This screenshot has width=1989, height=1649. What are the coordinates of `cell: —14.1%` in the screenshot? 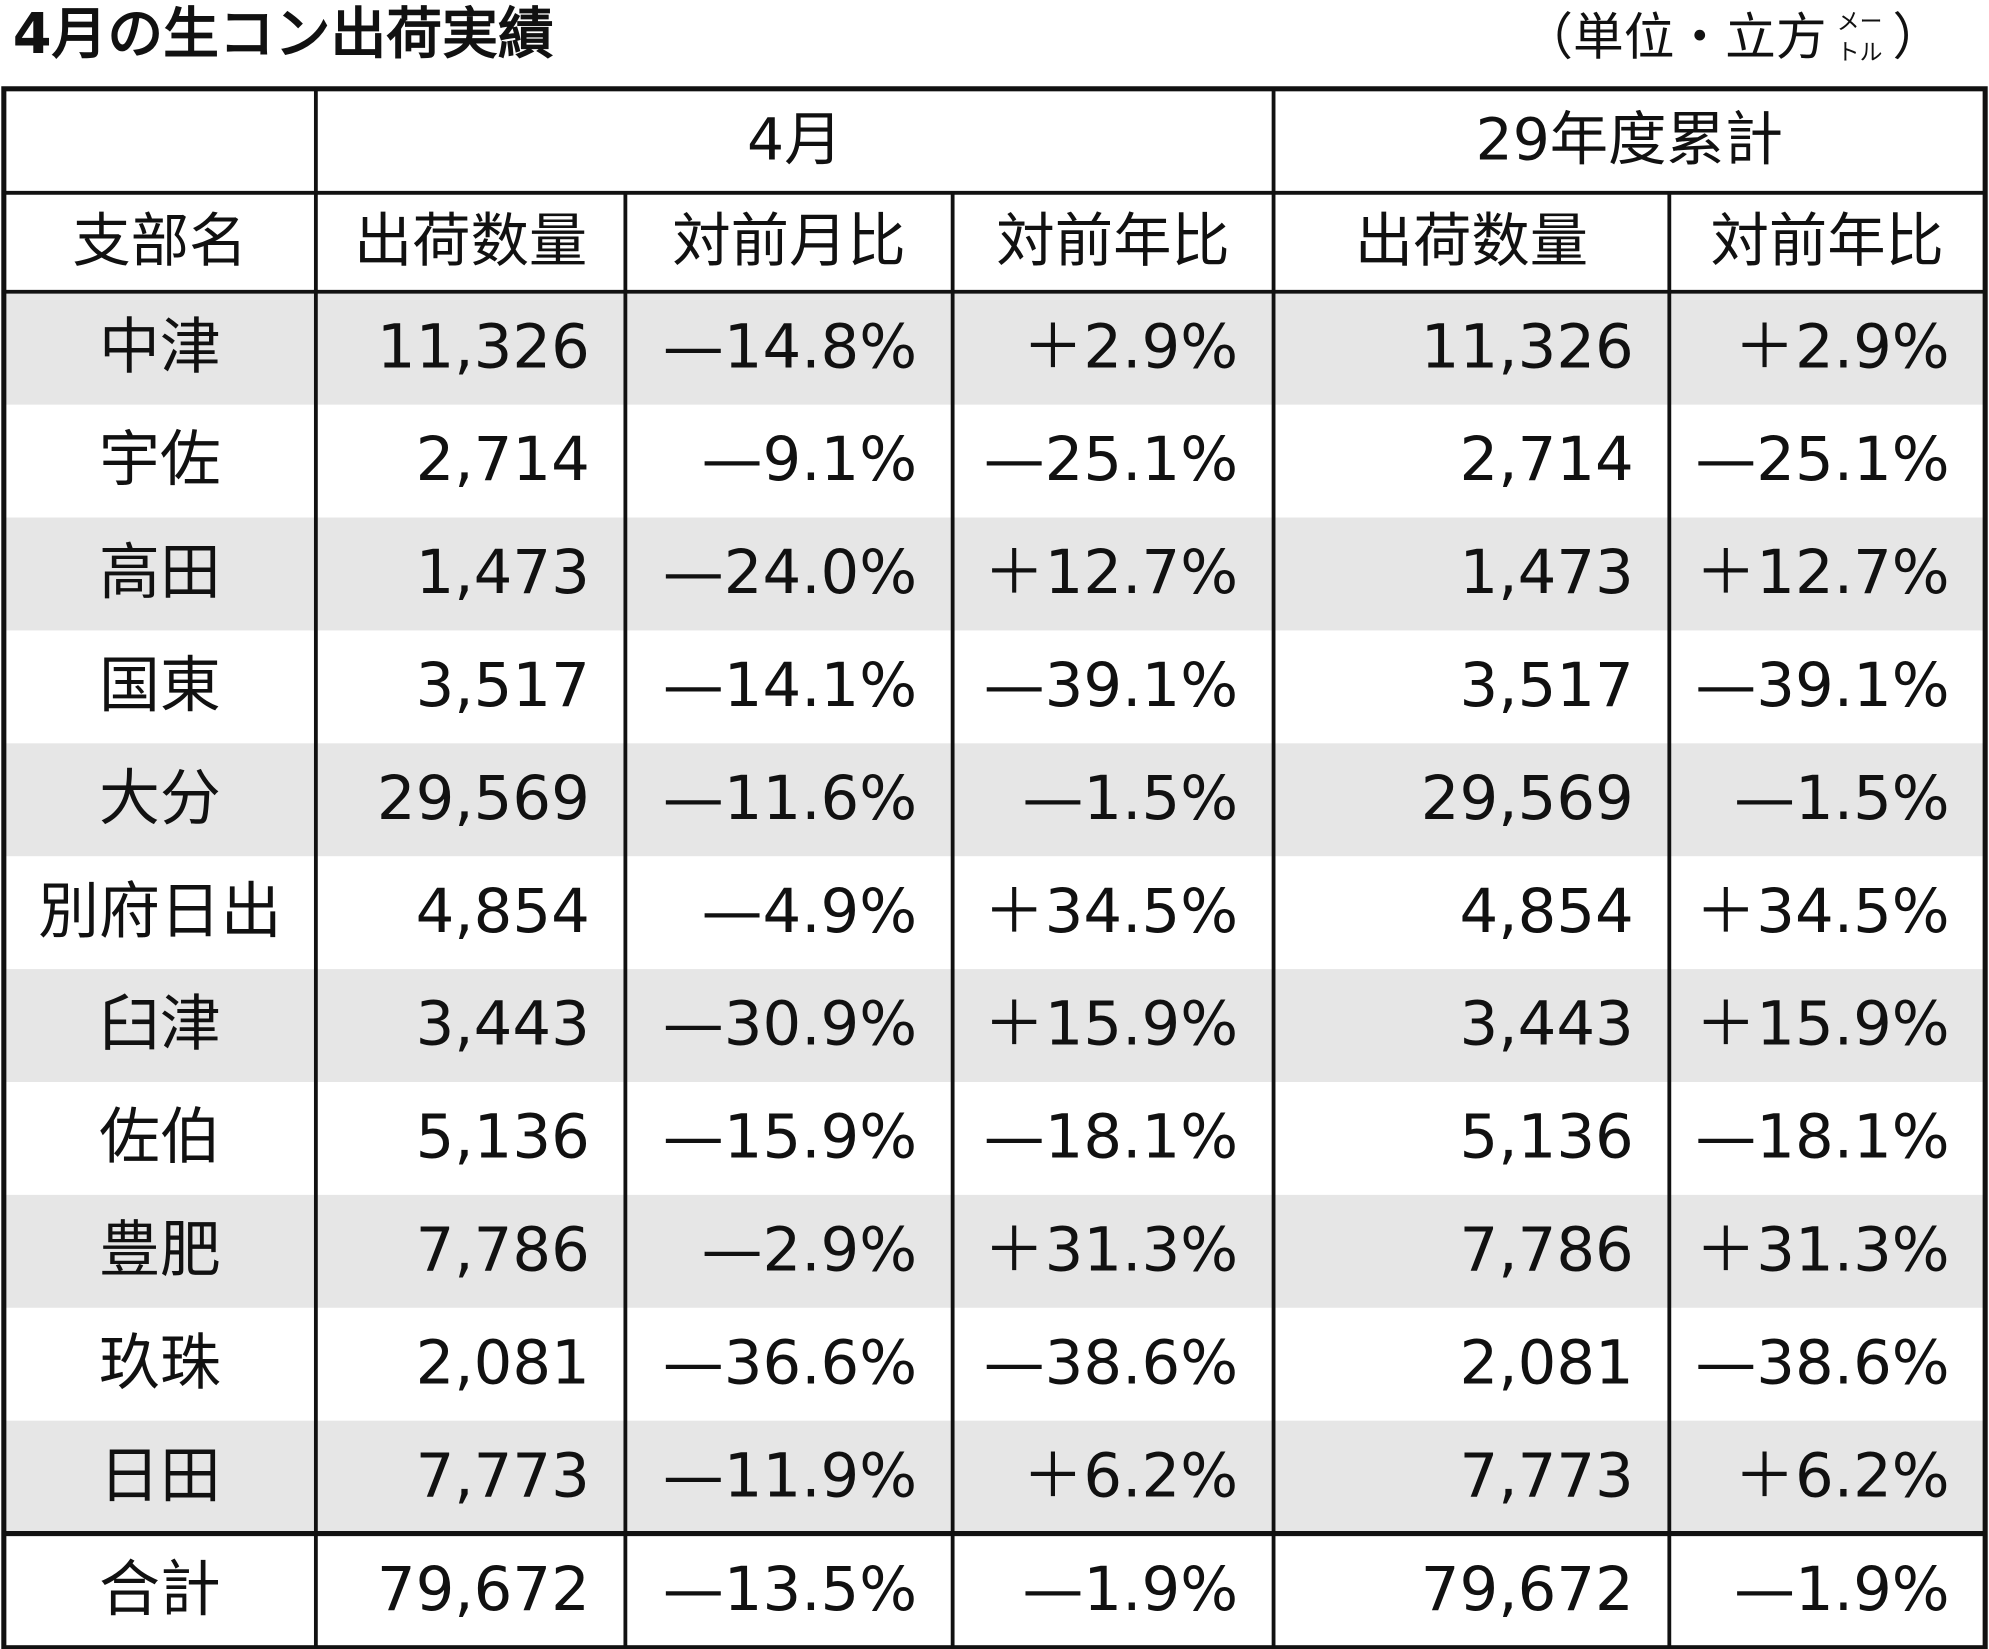 It's located at (790, 685).